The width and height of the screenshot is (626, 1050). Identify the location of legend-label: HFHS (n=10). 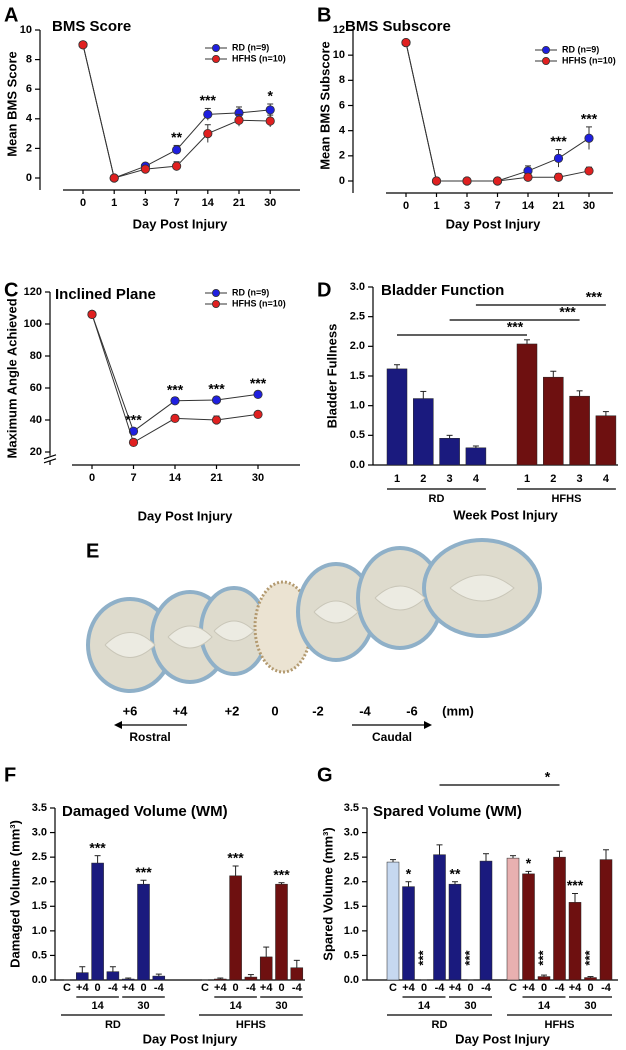
(589, 60).